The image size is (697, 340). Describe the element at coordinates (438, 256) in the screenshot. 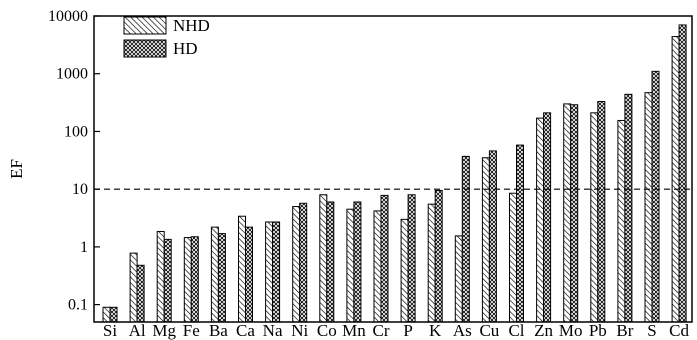

I see `bar-hd-k` at that location.